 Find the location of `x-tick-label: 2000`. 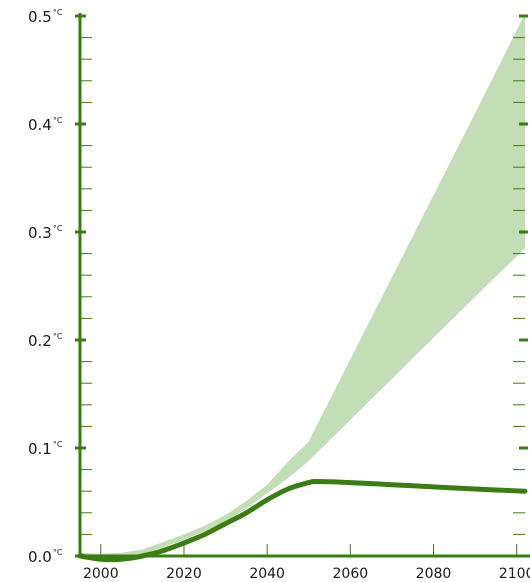

x-tick-label: 2000 is located at coordinates (101, 574).